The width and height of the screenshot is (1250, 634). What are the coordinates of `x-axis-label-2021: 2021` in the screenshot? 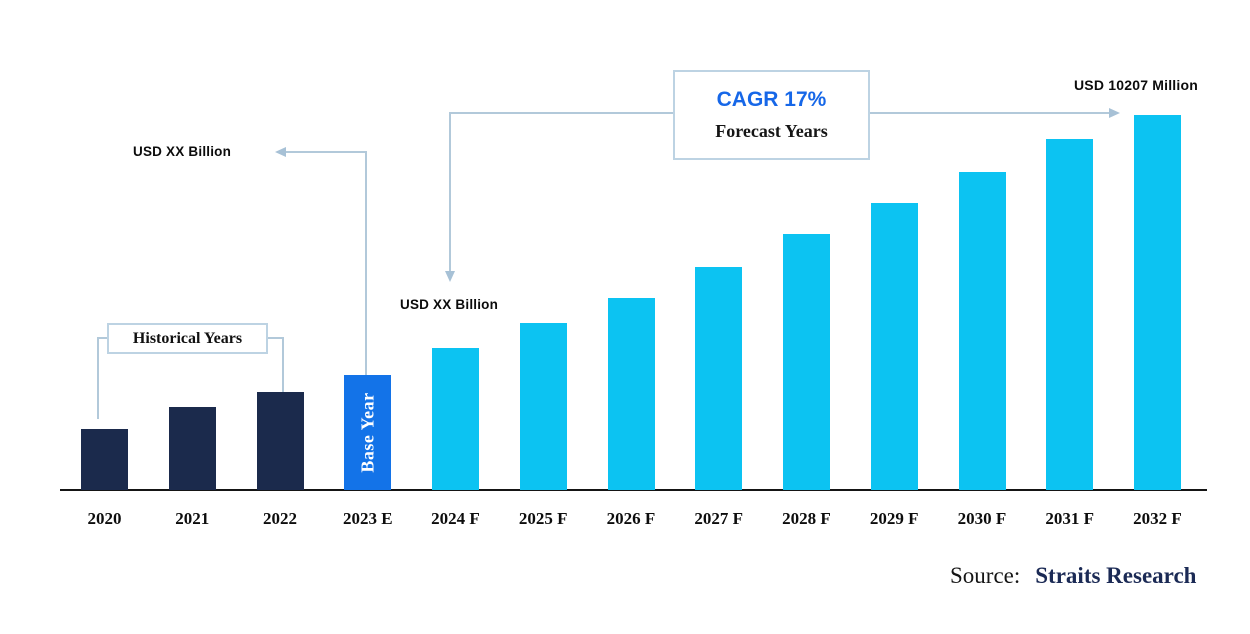 It's located at (192, 518).